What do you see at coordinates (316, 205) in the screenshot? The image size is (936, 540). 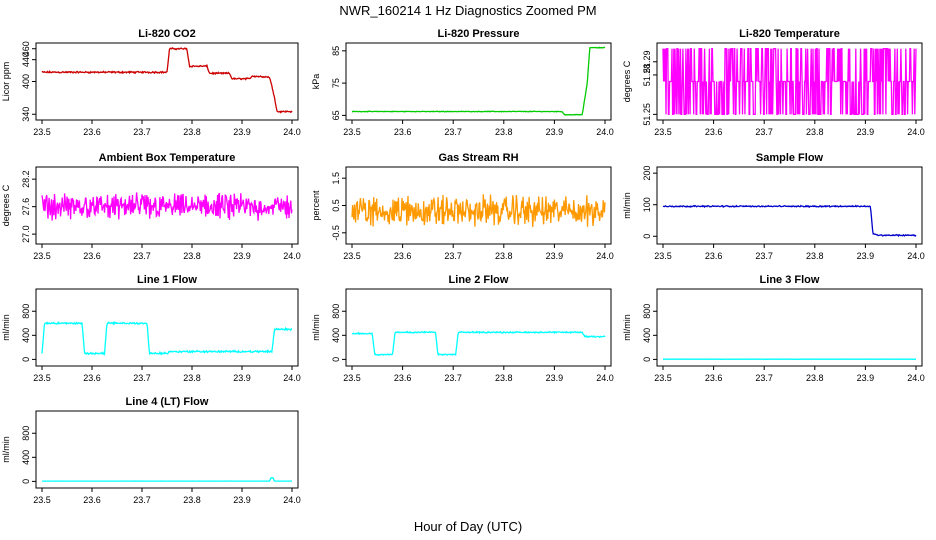 I see `y-axis-label: percent` at bounding box center [316, 205].